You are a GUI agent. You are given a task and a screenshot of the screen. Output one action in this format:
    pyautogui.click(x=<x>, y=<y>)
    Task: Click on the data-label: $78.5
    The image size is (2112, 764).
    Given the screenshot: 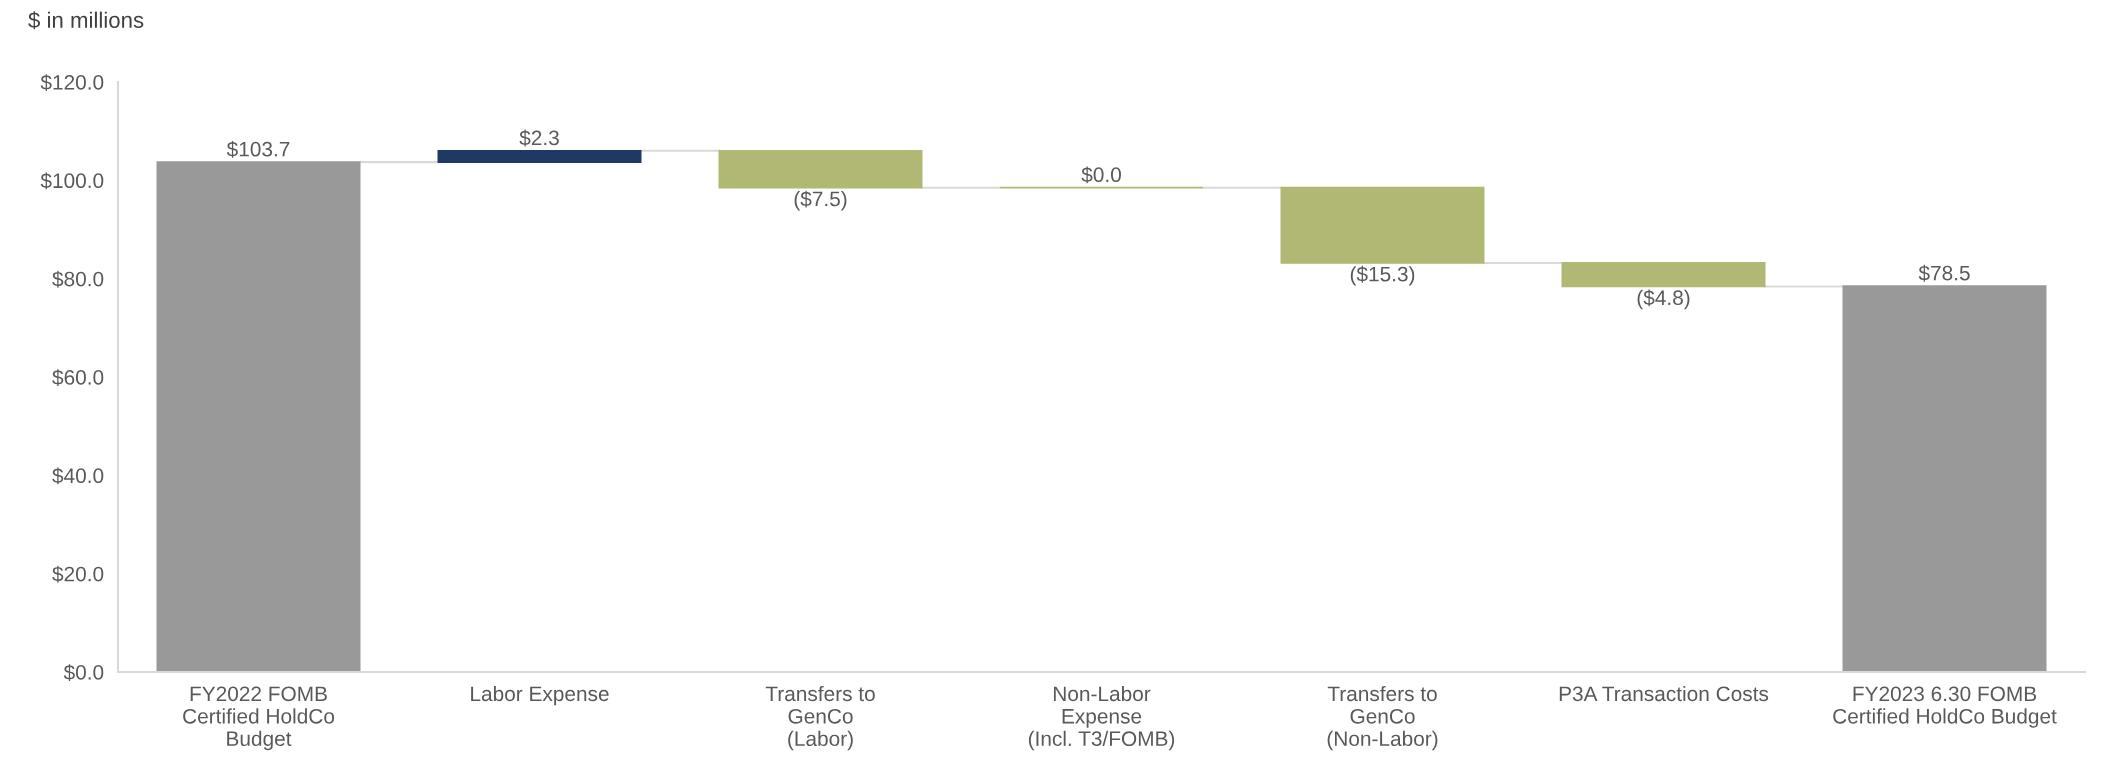 What is the action you would take?
    pyautogui.click(x=1944, y=273)
    